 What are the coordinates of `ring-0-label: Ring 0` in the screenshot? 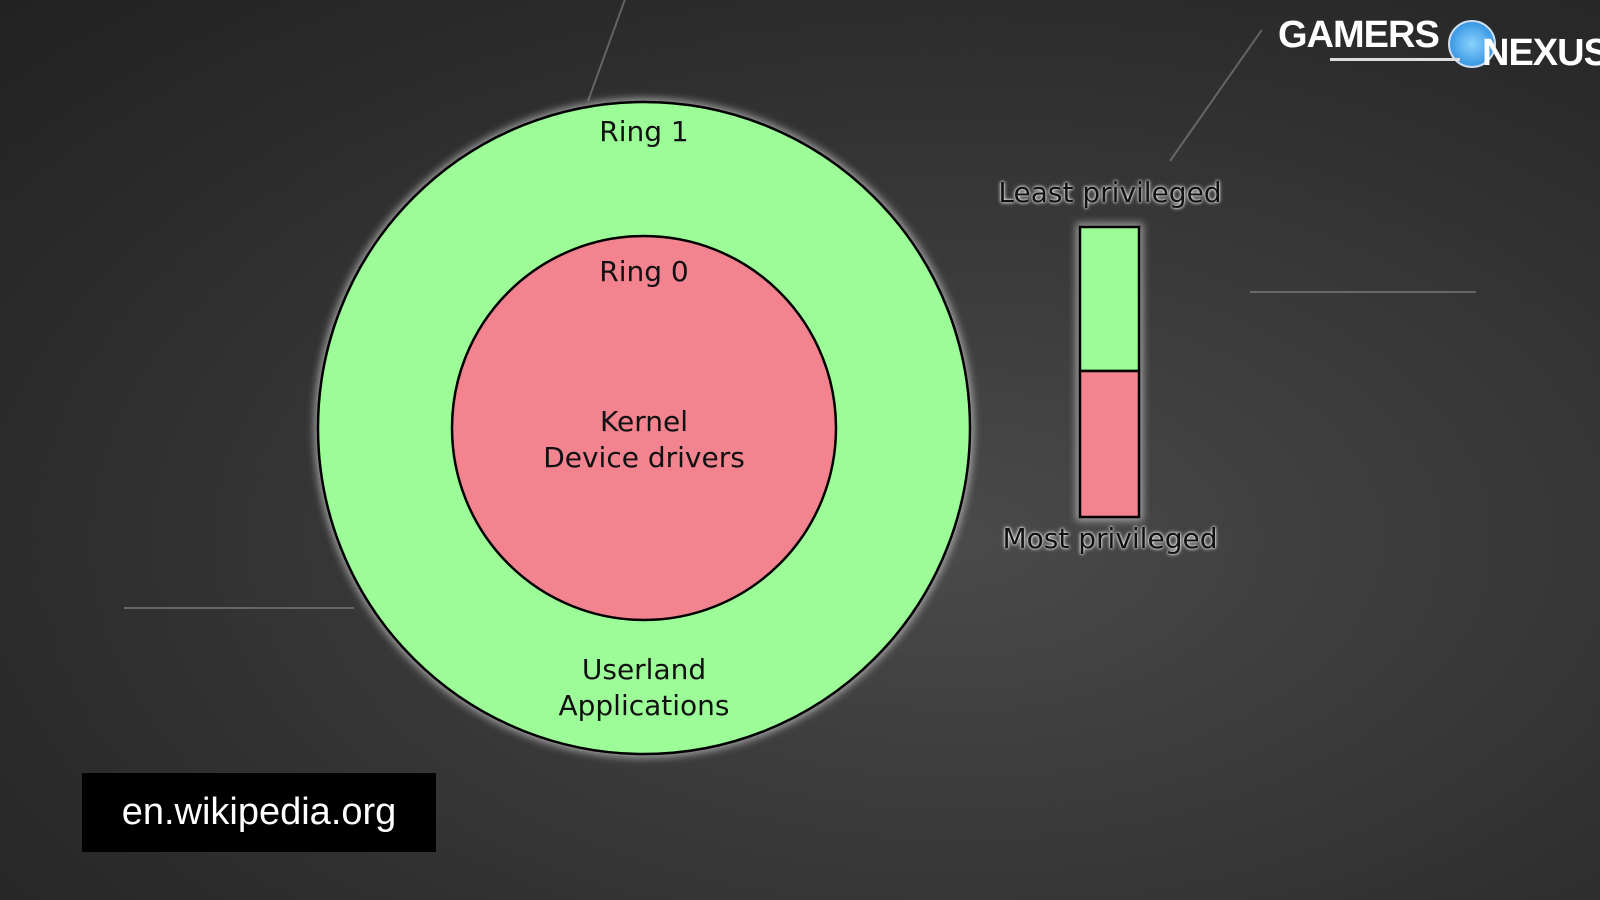 It's located at (644, 271).